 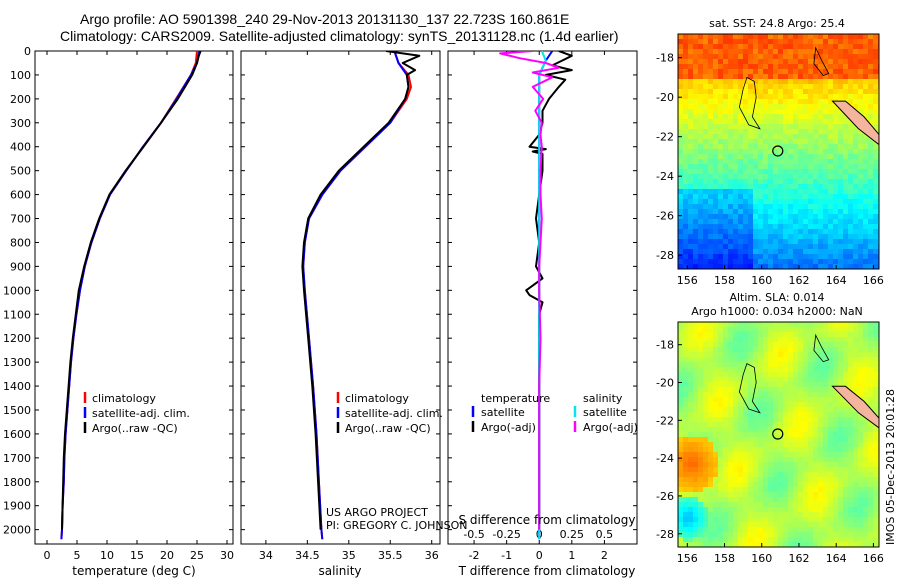 I want to click on map-x-tick-label: 158, so click(x=724, y=280).